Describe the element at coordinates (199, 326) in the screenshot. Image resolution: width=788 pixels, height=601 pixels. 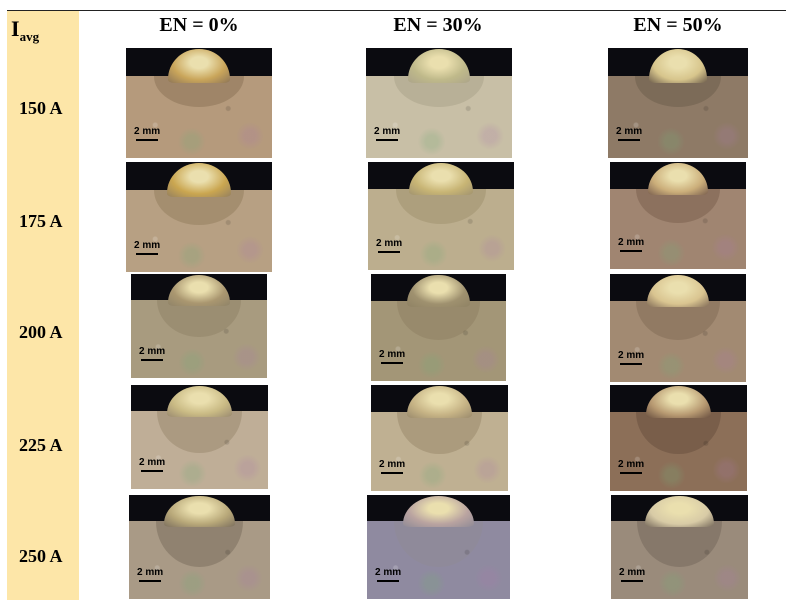
I see `micrograph-en-0-200a: 2 mm` at that location.